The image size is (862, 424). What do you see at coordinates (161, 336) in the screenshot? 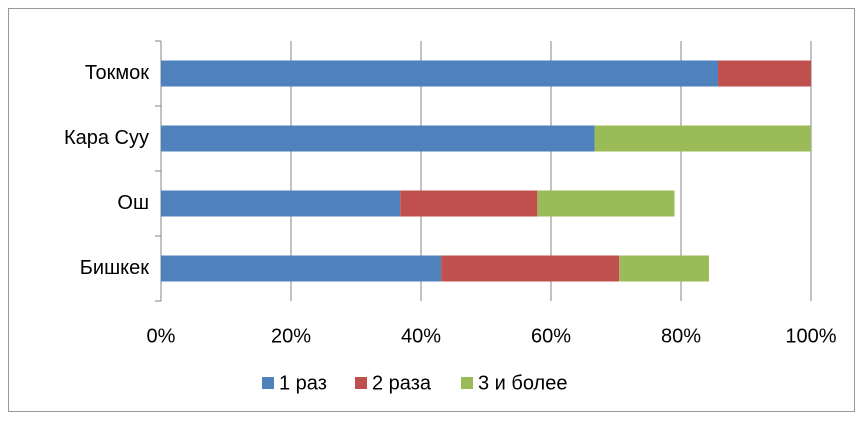
I see `x-tick-label: 0%` at bounding box center [161, 336].